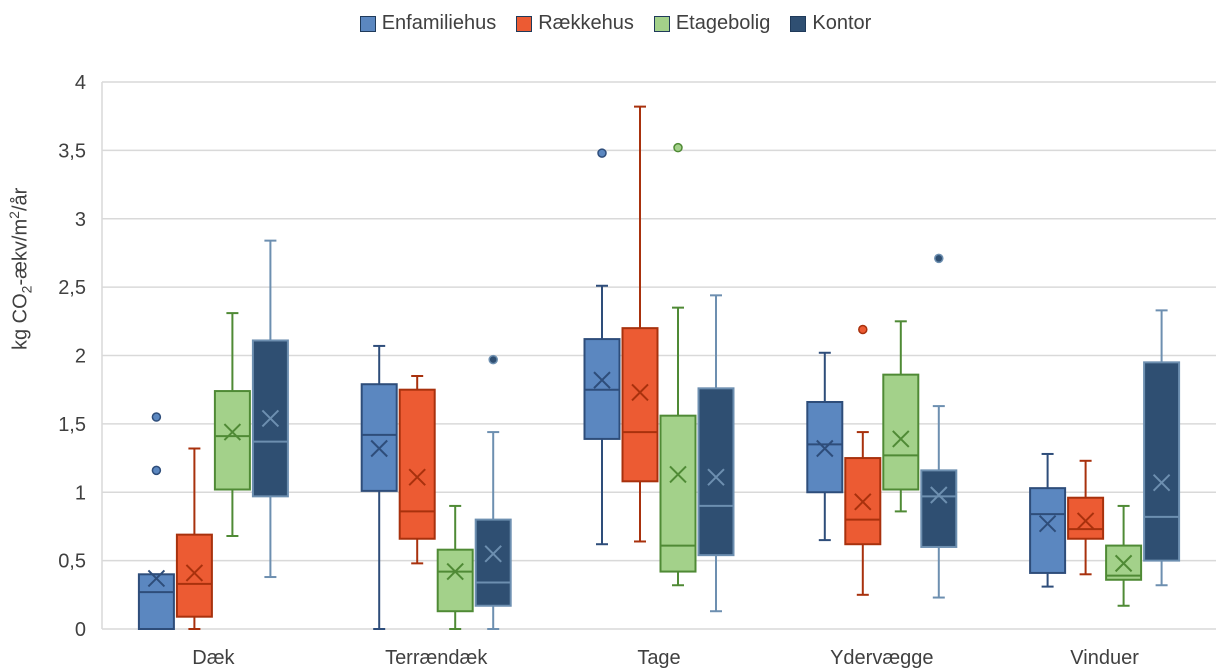 The height and width of the screenshot is (671, 1231). What do you see at coordinates (80, 357) in the screenshot?
I see `y-tick-label: 2` at bounding box center [80, 357].